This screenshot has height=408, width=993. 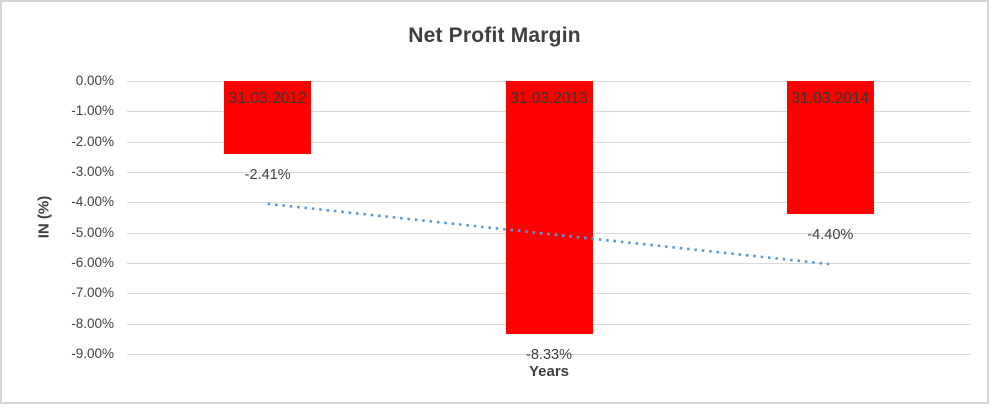 I want to click on y-axis-tick-label: 0.00%, so click(x=94, y=80).